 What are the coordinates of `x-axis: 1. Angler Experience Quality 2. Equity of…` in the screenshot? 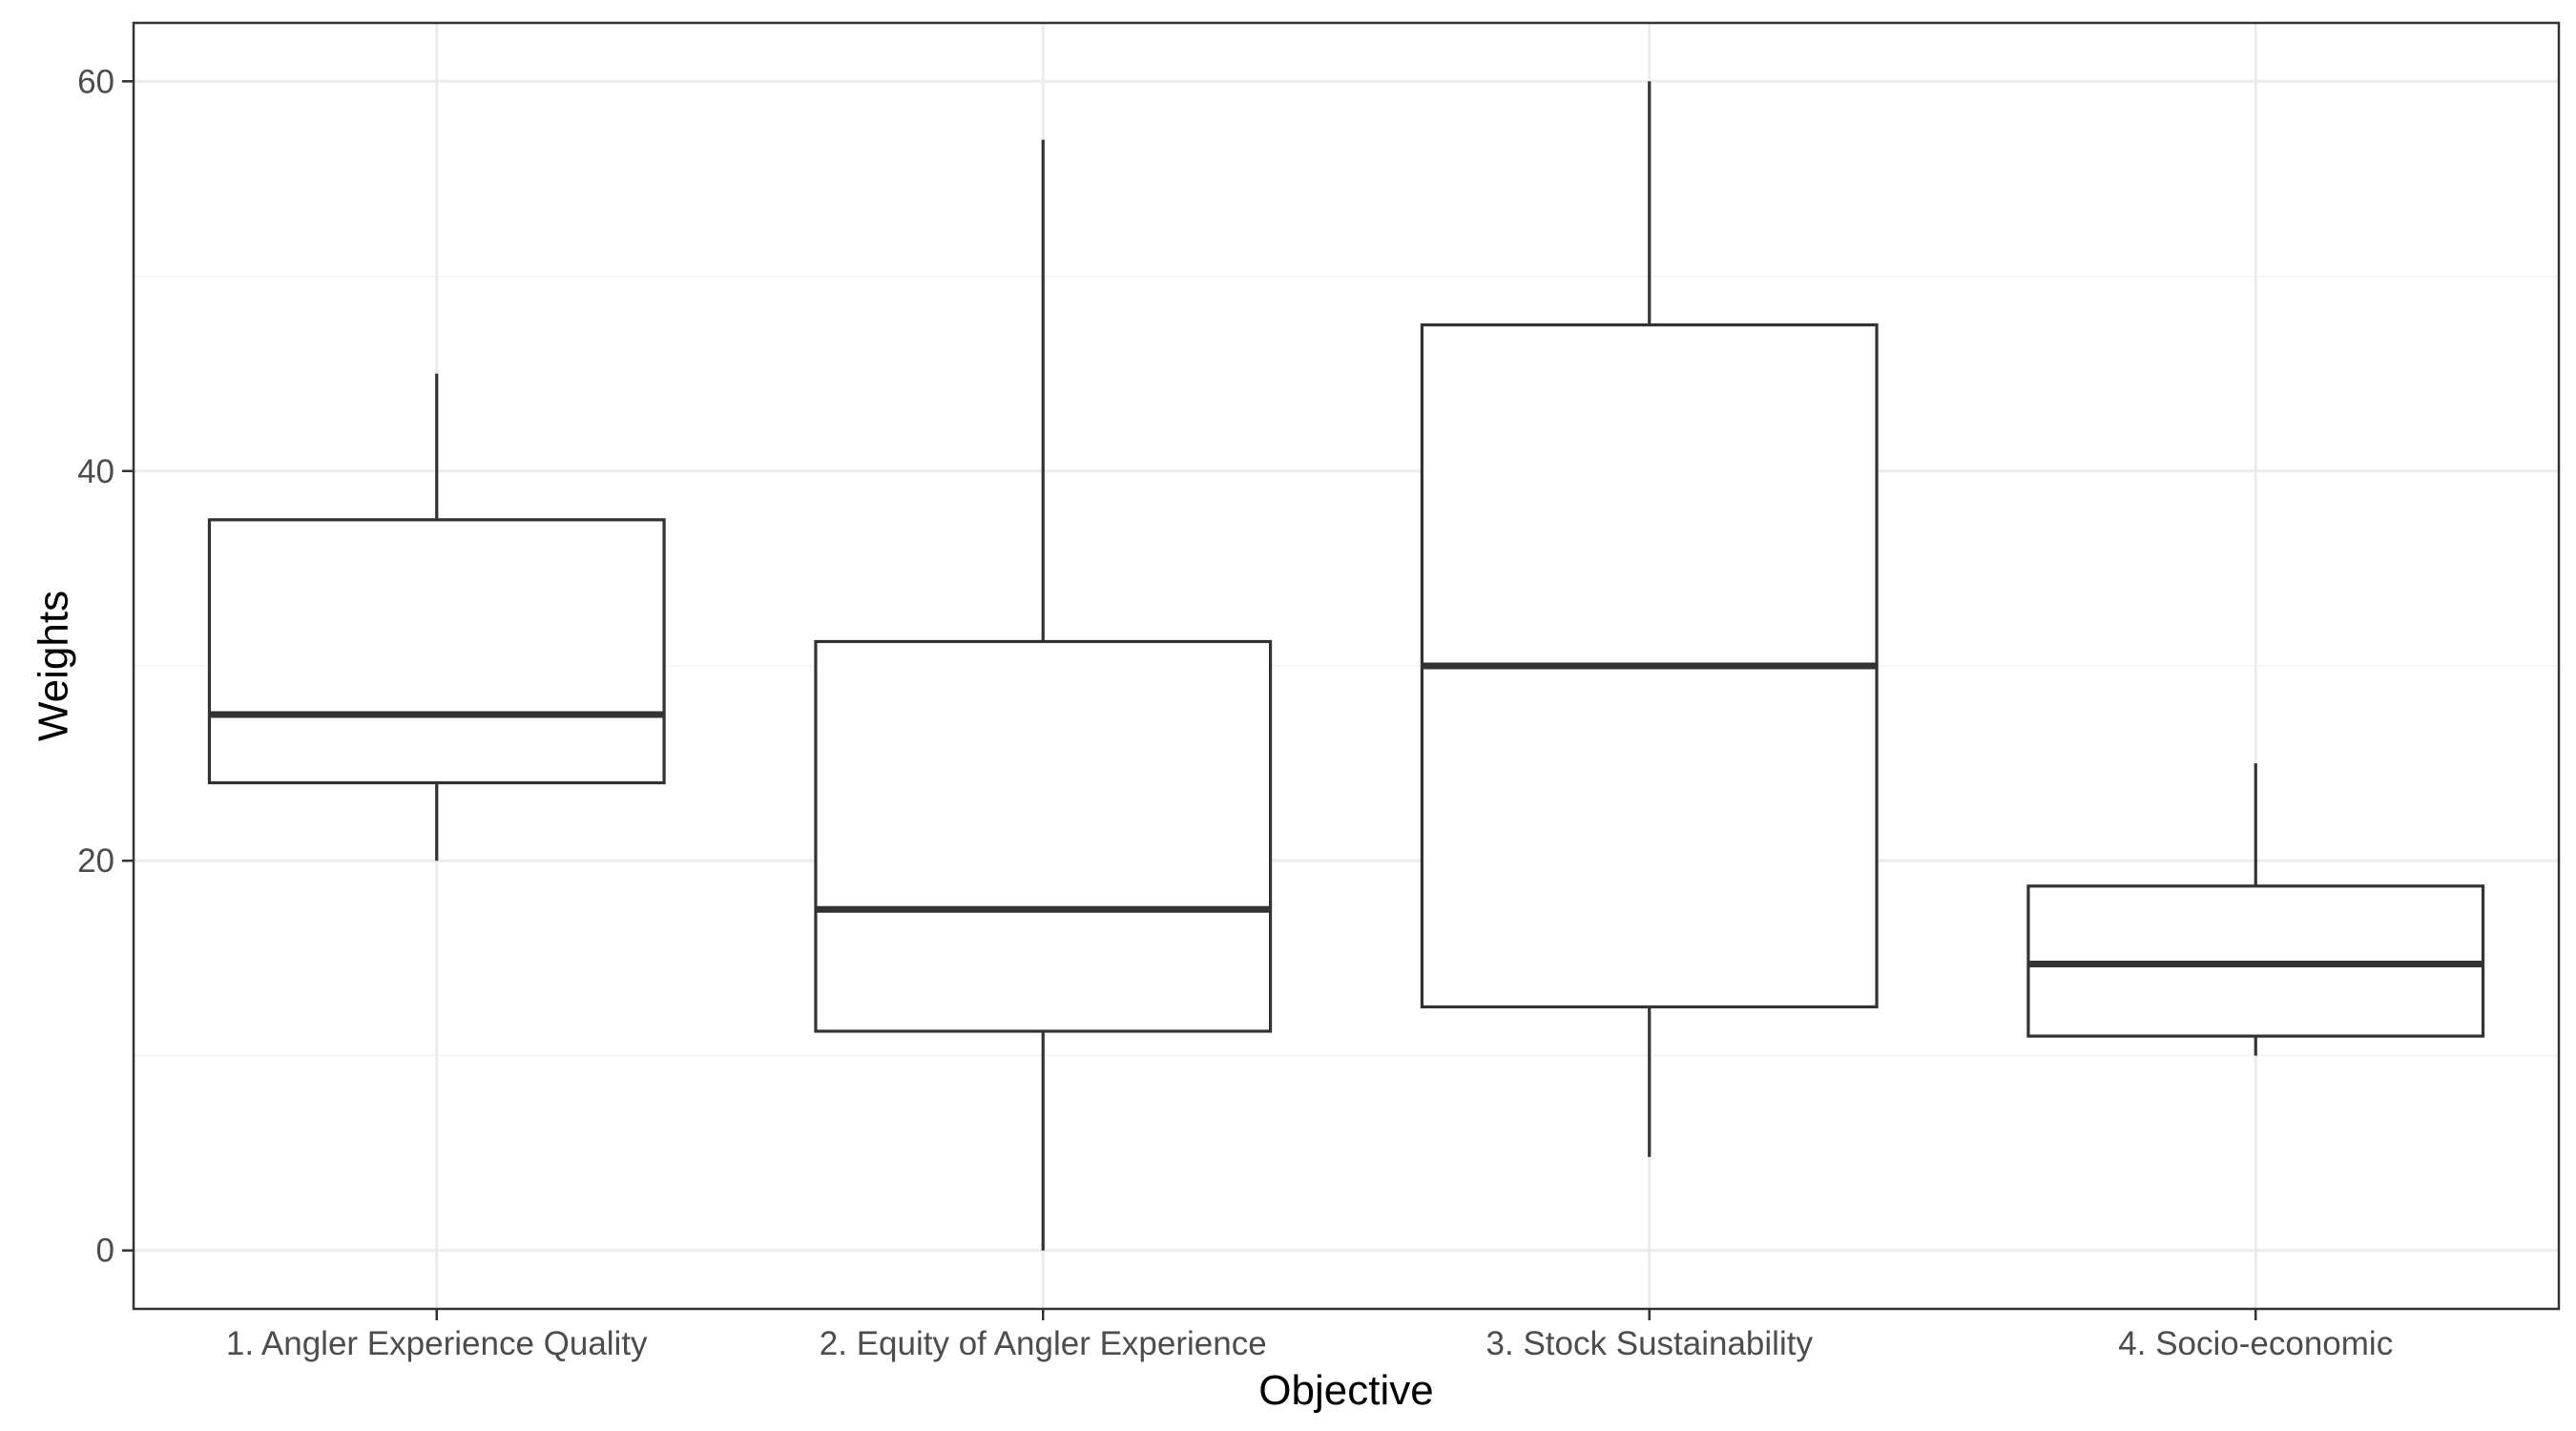 It's located at (1309, 1335).